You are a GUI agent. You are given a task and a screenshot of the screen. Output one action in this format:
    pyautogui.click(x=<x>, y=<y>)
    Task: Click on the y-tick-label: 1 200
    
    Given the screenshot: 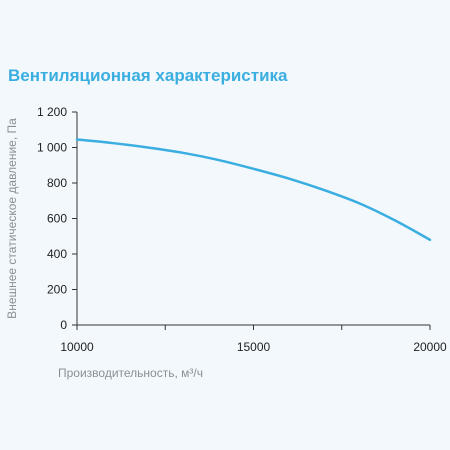 What is the action you would take?
    pyautogui.click(x=52, y=112)
    